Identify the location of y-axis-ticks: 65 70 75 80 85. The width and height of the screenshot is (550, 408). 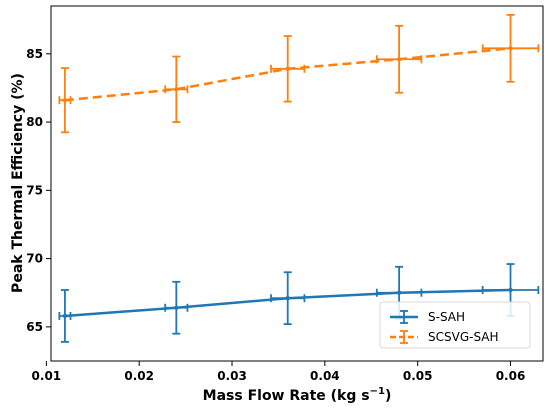
(38, 190).